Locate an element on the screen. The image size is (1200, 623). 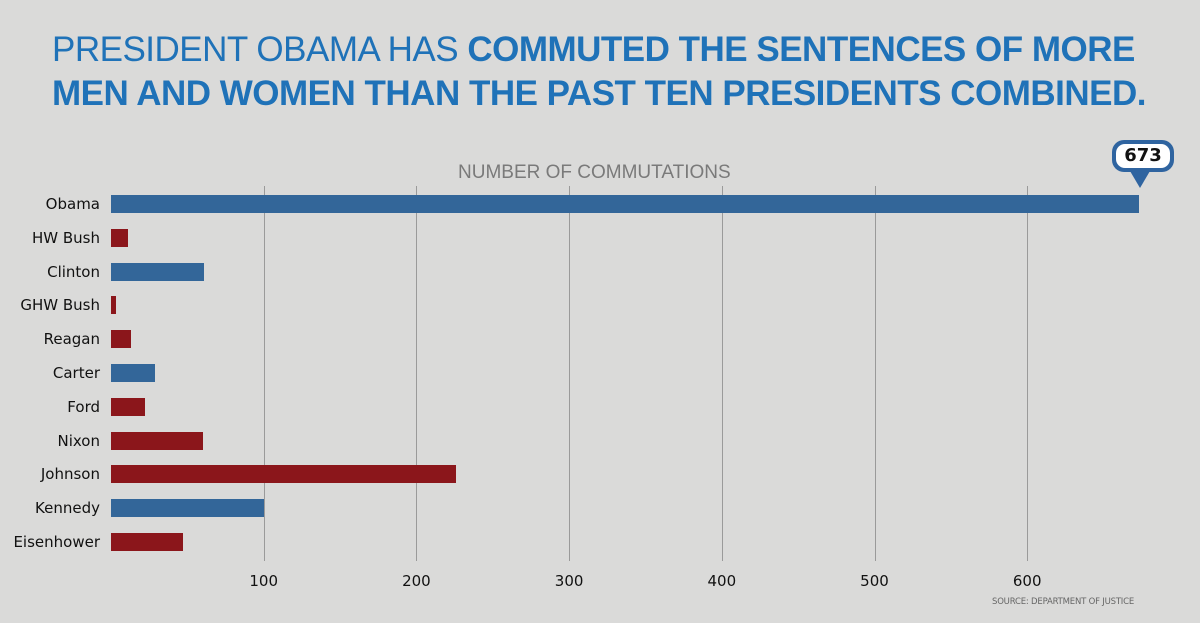
source-note: SOURCE: DEPARTMENT OF JUSTICE is located at coordinates (1063, 602).